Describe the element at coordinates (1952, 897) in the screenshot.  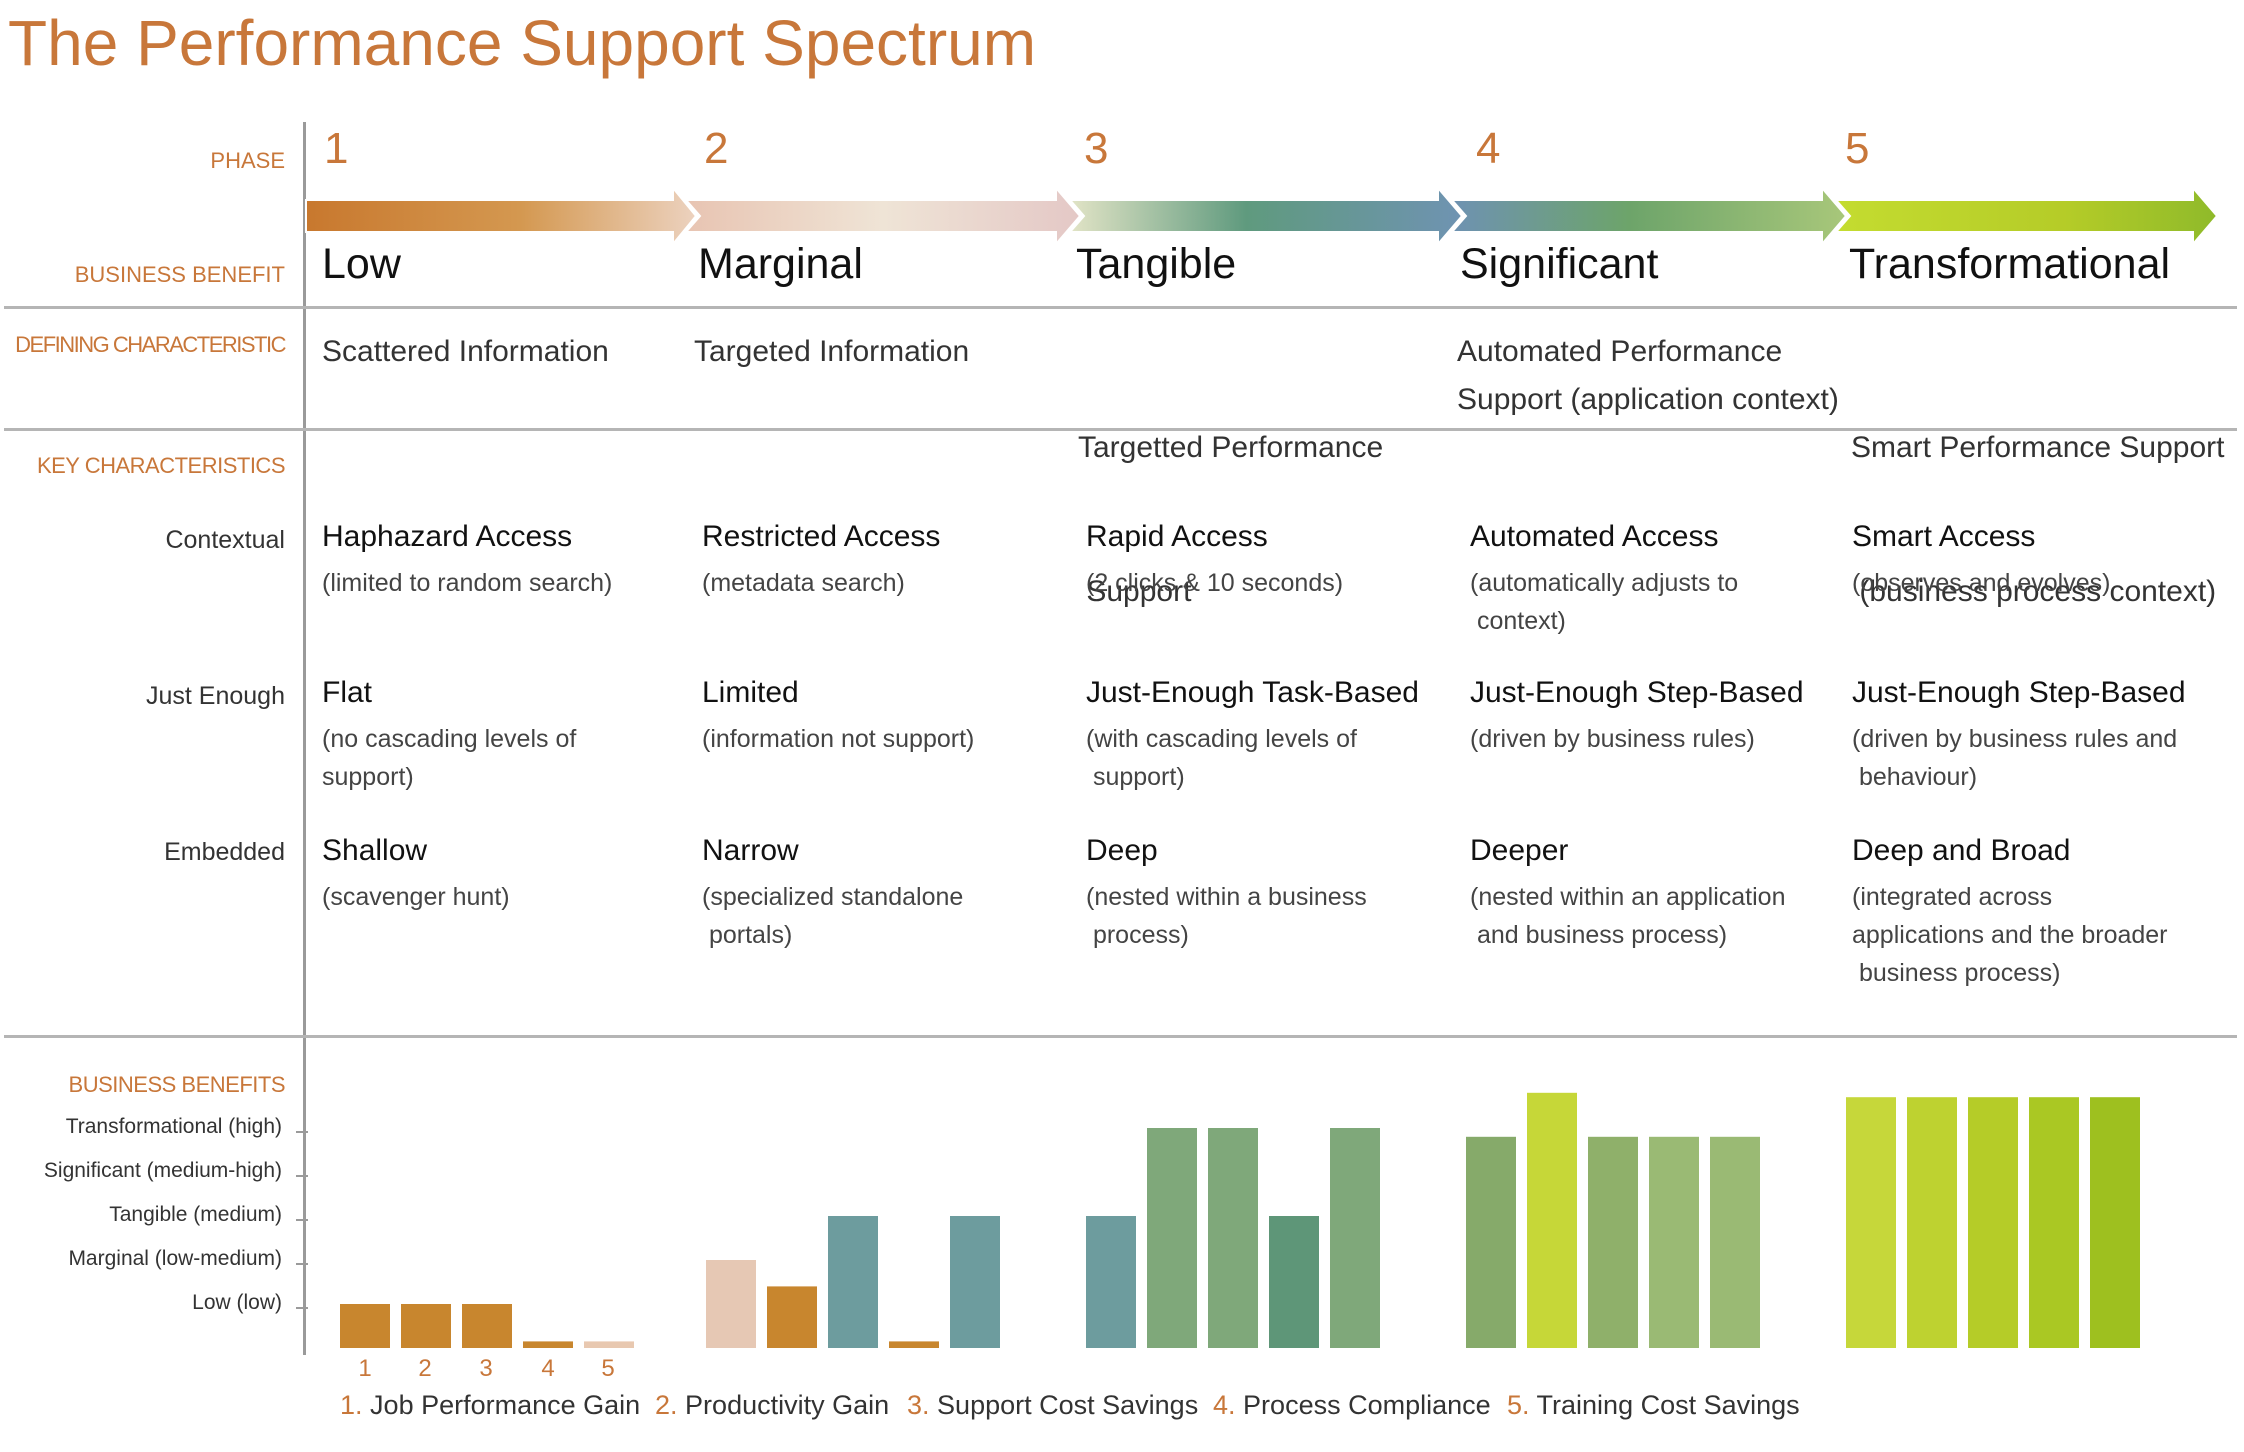
I see `key-description-line: (integrated across` at that location.